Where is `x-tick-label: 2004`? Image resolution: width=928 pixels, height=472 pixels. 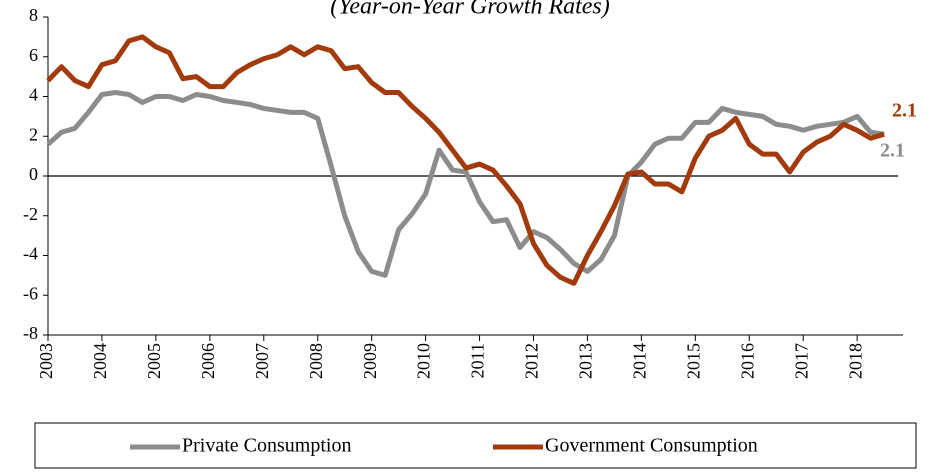
x-tick-label: 2004 is located at coordinates (100, 361).